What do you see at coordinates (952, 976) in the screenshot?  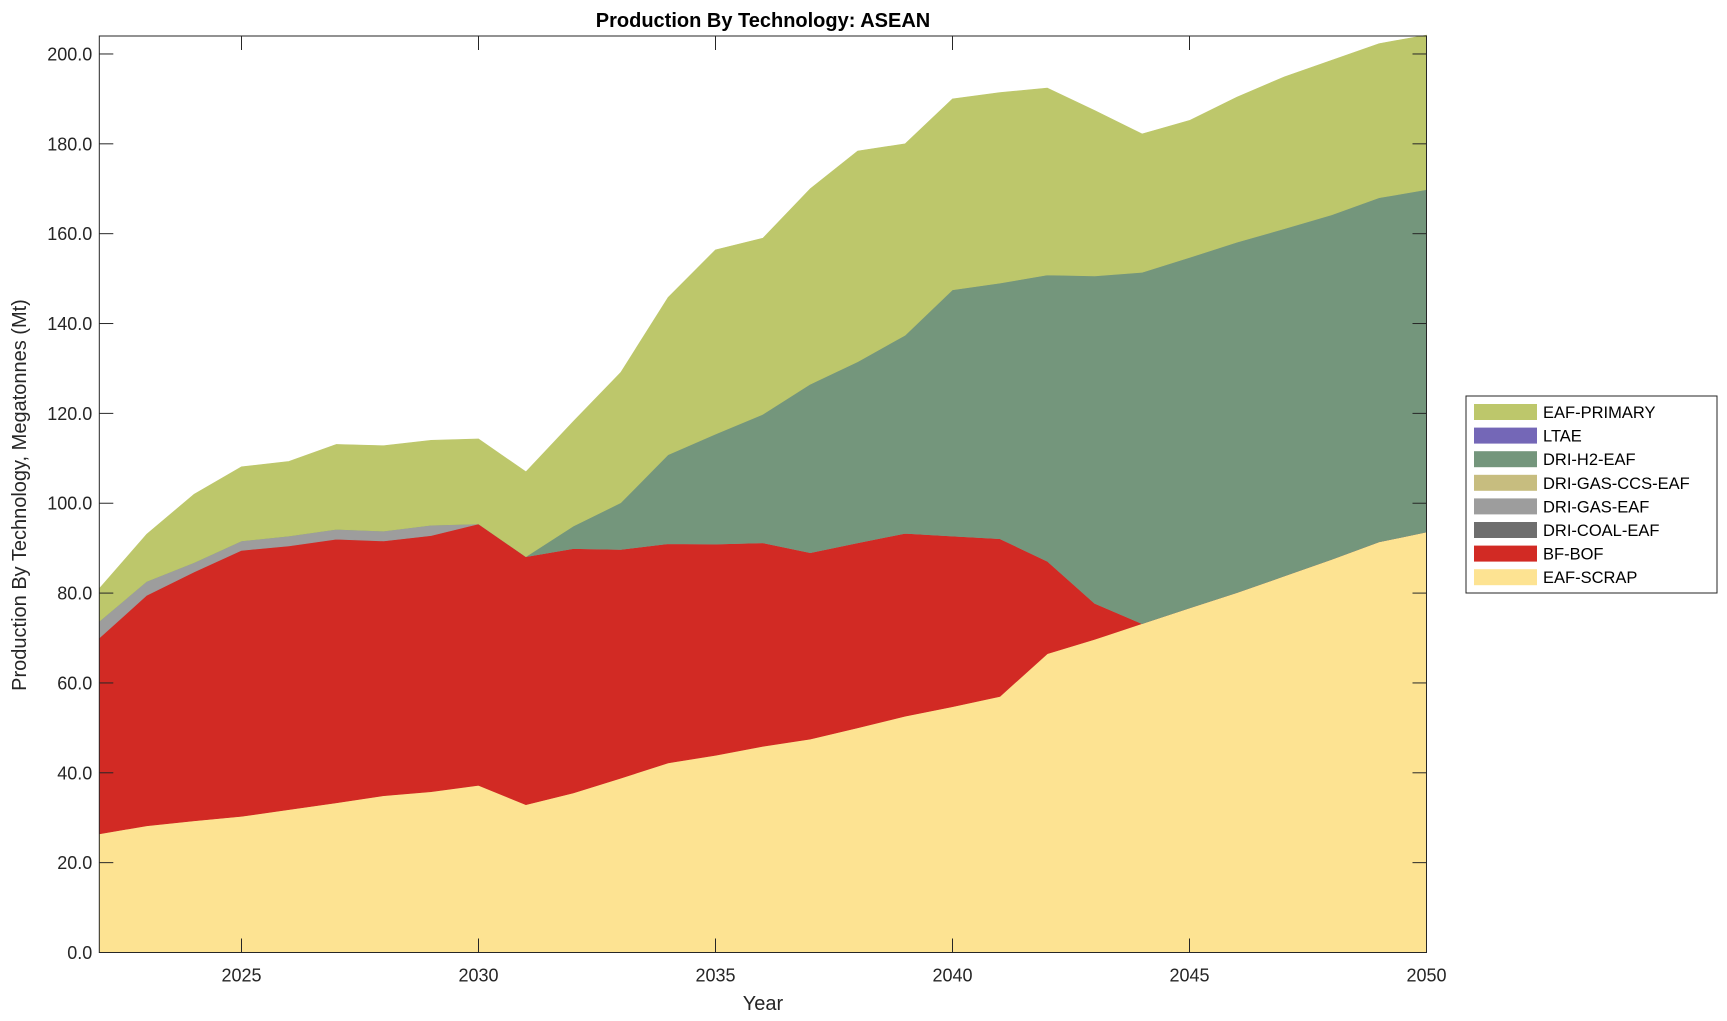 I see `x-tick-label: 2040` at bounding box center [952, 976].